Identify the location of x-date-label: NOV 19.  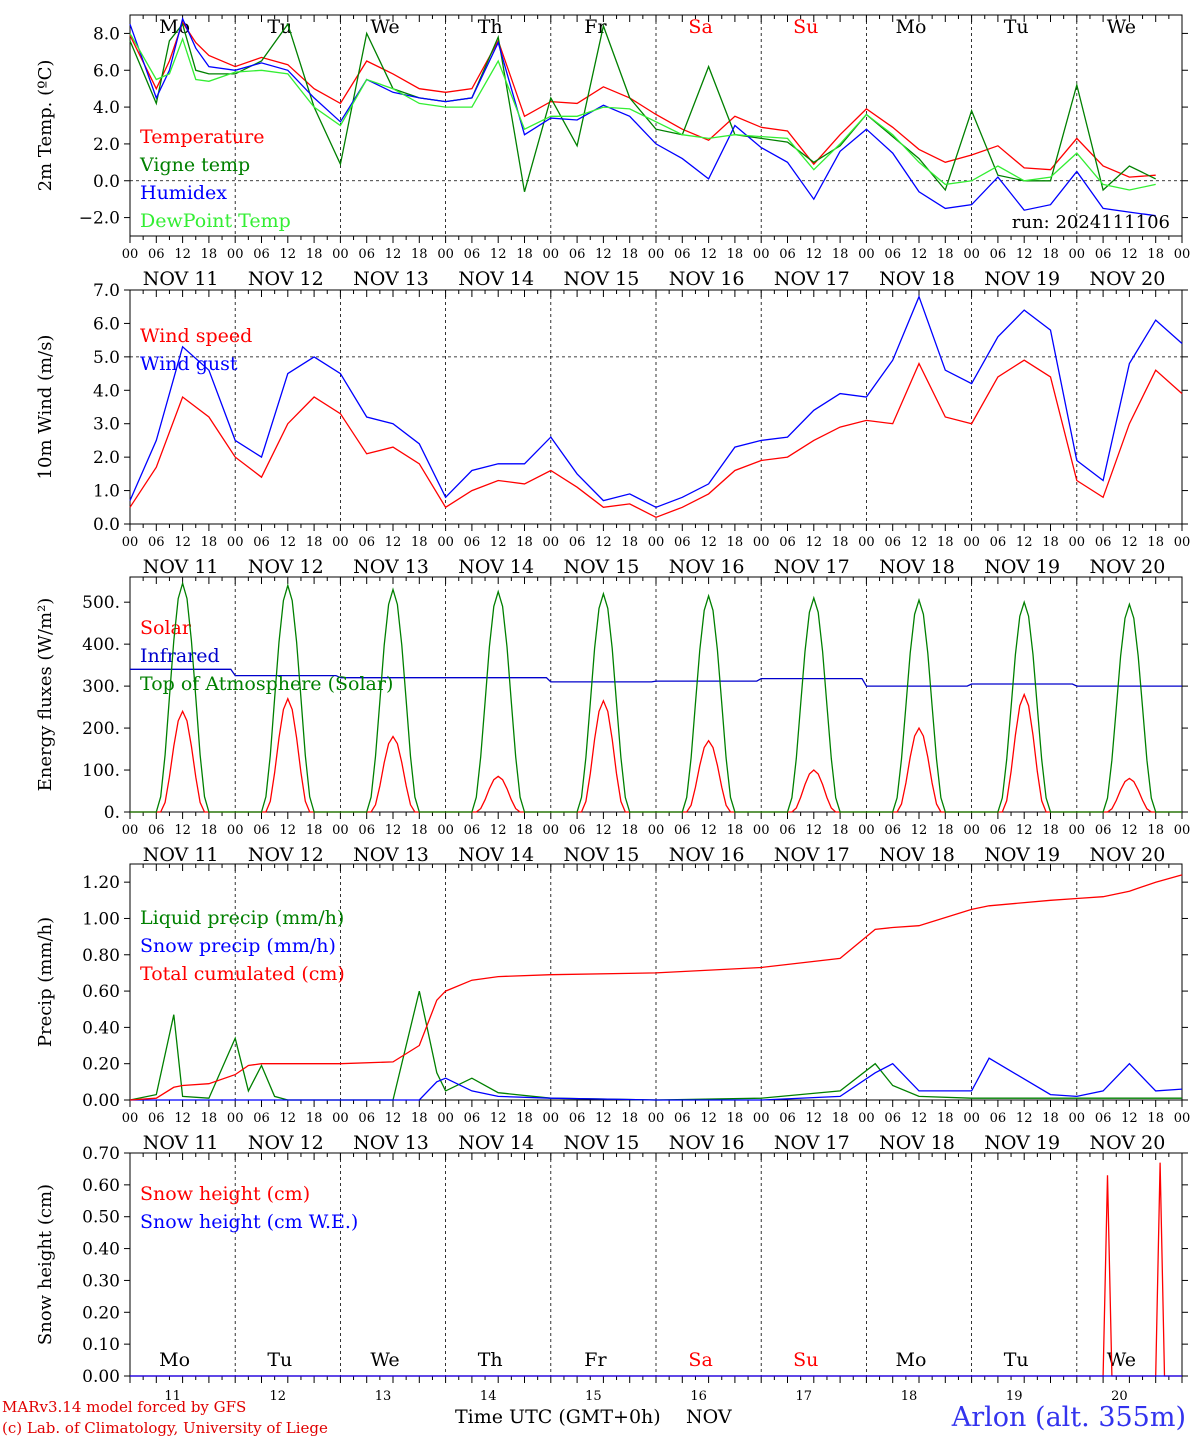
(1022, 1143).